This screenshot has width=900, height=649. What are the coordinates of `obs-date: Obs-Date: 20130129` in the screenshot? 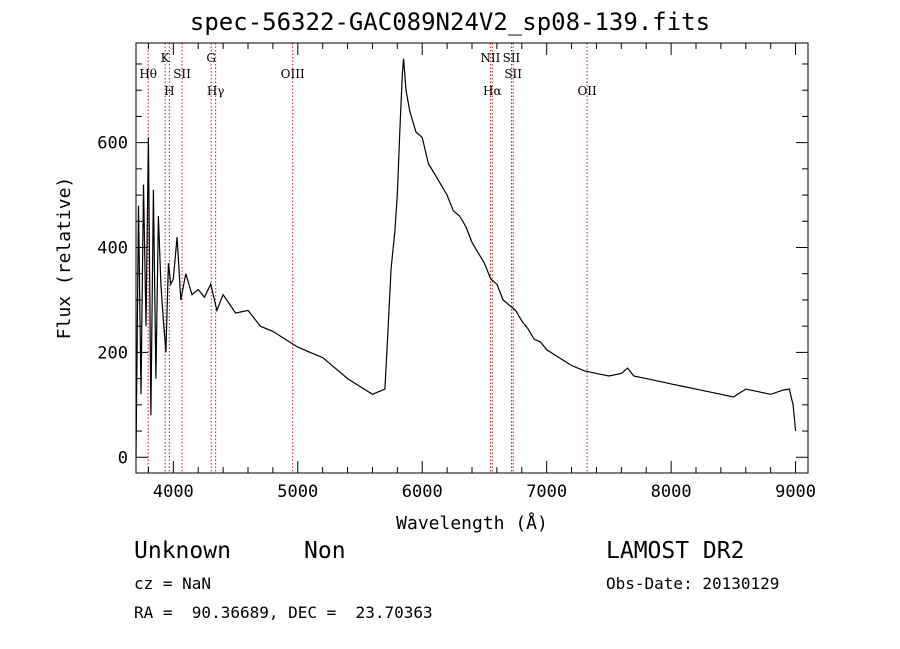 It's located at (693, 583).